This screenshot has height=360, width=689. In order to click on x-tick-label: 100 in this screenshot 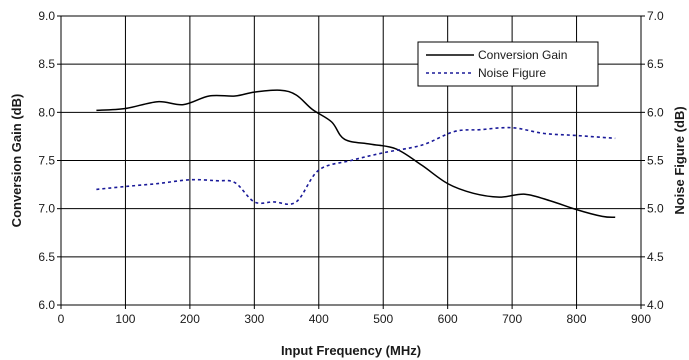, I will do `click(125, 319)`.